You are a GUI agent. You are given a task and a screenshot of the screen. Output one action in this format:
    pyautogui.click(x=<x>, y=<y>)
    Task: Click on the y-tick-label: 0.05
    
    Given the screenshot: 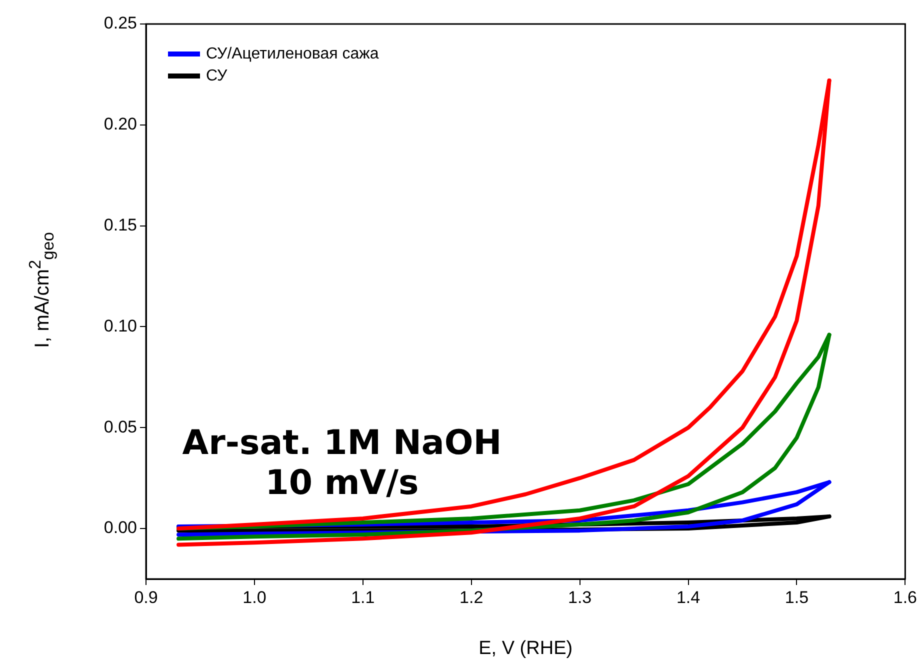 What is the action you would take?
    pyautogui.click(x=120, y=426)
    